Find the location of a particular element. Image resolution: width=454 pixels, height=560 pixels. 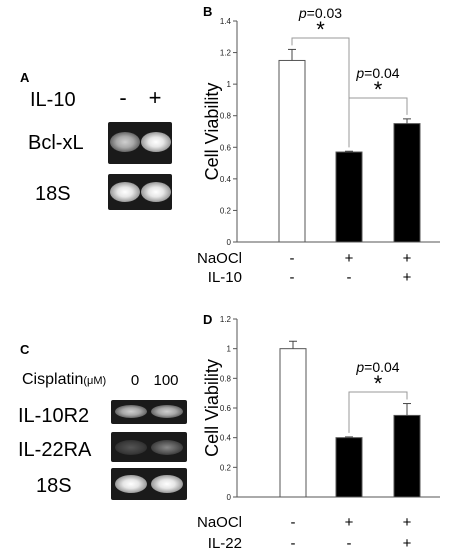

panel-a-letter: A is located at coordinates (25, 77).